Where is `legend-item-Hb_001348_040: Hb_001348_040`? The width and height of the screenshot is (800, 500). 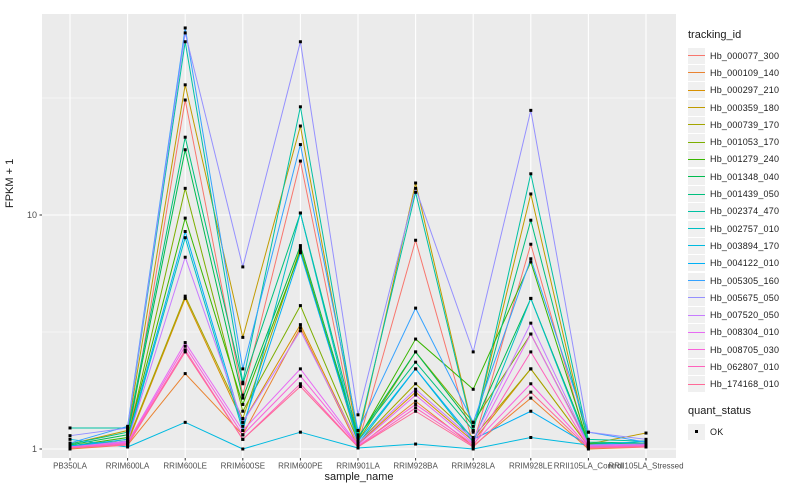 legend-item-Hb_001348_040: Hb_001348_040 is located at coordinates (744, 176).